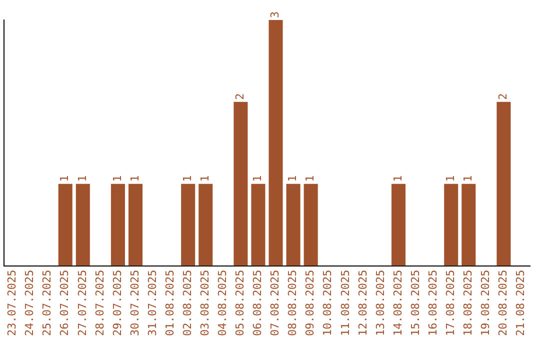  What do you see at coordinates (240, 303) in the screenshot?
I see `x-tick-label: 05.08.2025` at bounding box center [240, 303].